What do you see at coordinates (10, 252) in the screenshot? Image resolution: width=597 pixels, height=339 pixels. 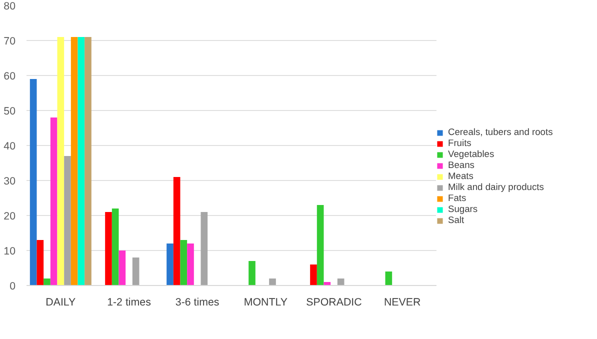 I see `y-tick-label: 10` at bounding box center [10, 252].